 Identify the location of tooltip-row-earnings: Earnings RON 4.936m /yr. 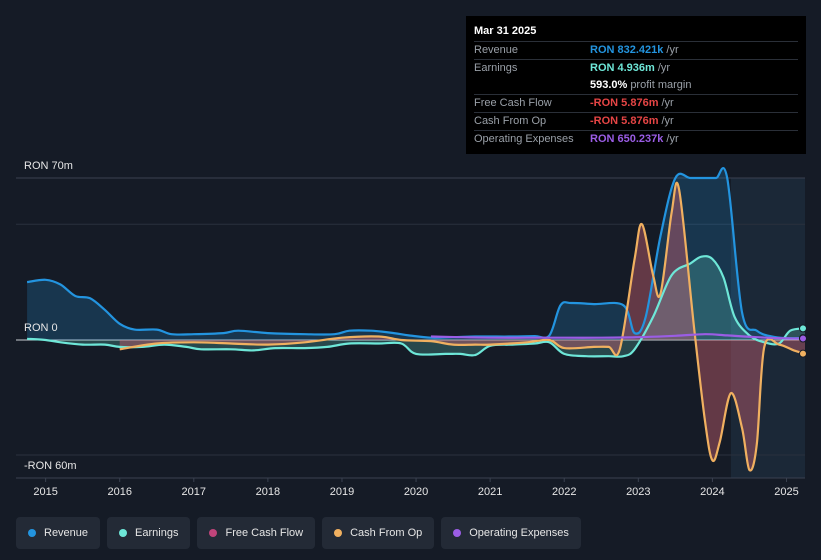
(636, 68).